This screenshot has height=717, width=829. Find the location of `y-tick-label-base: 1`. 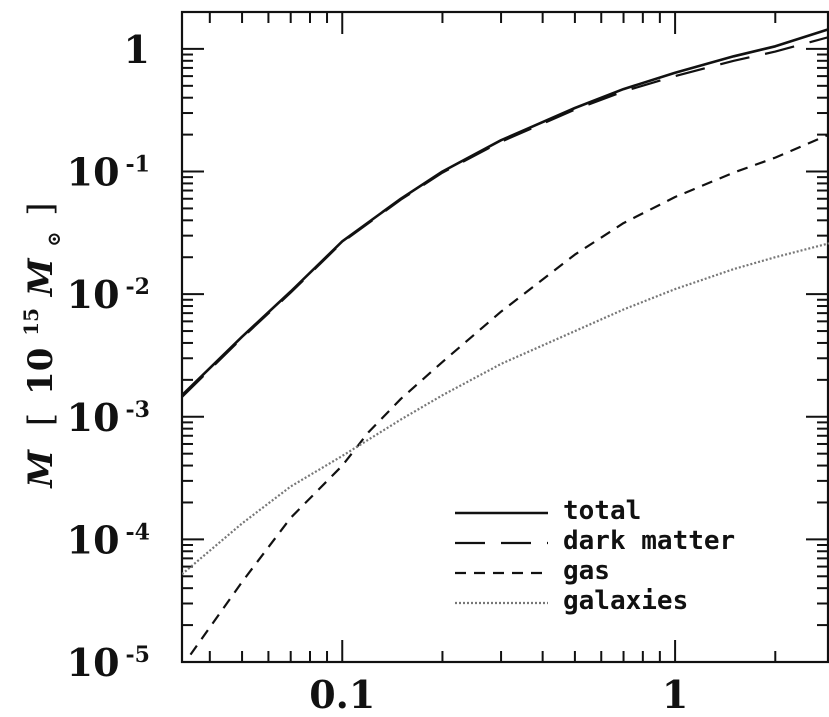

y-tick-label-base: 1 is located at coordinates (137, 49).